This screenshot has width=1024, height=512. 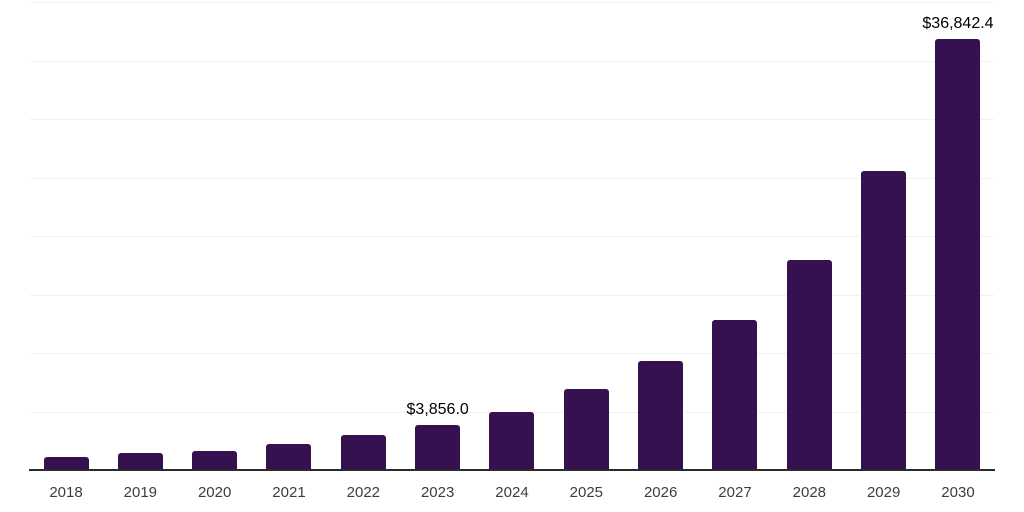 I want to click on x-axis-line, so click(x=512, y=470).